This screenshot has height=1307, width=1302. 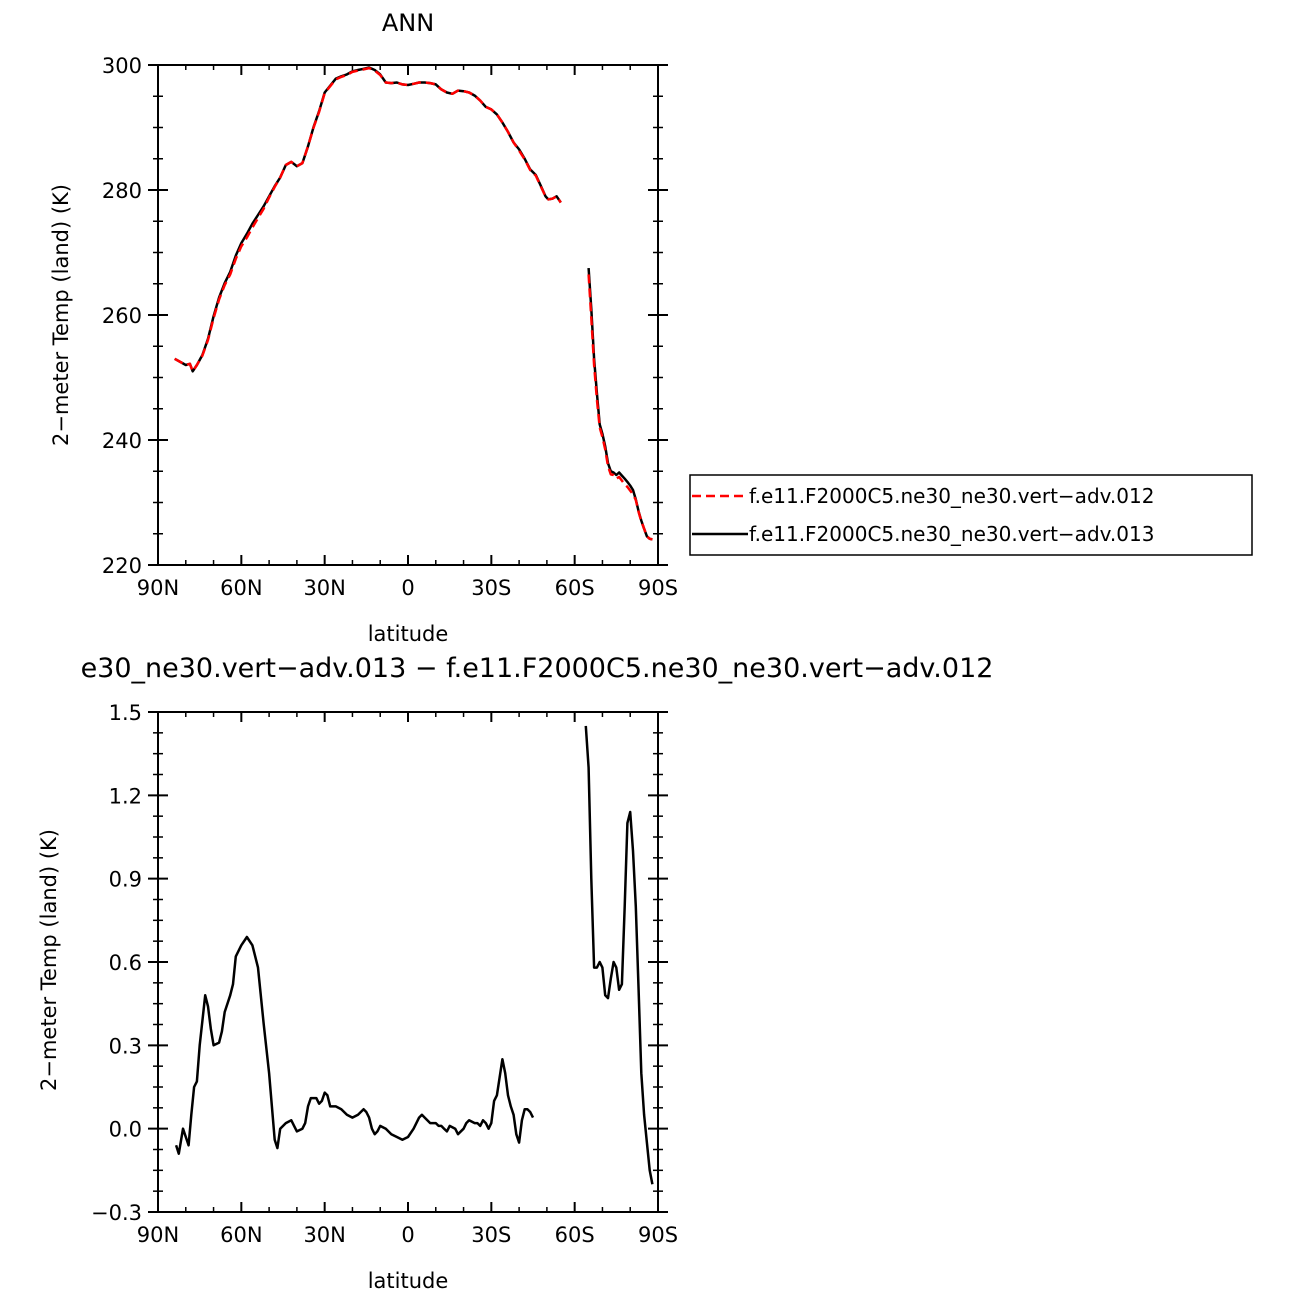 I want to click on y-tick-label: −0.3, so click(x=116, y=1213).